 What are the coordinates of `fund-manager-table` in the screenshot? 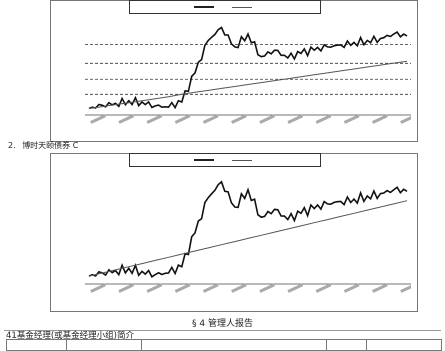 It's located at (224, 345).